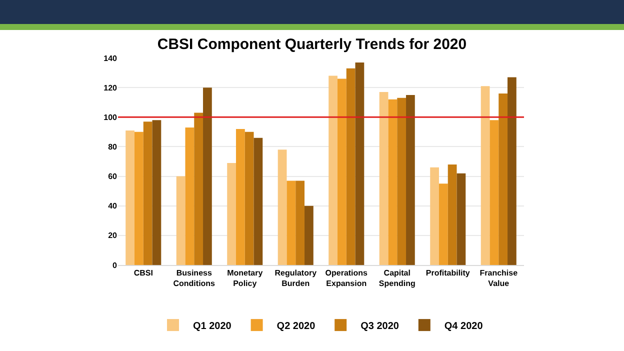 The image size is (624, 351). I want to click on y-tick-label: 40, so click(113, 206).